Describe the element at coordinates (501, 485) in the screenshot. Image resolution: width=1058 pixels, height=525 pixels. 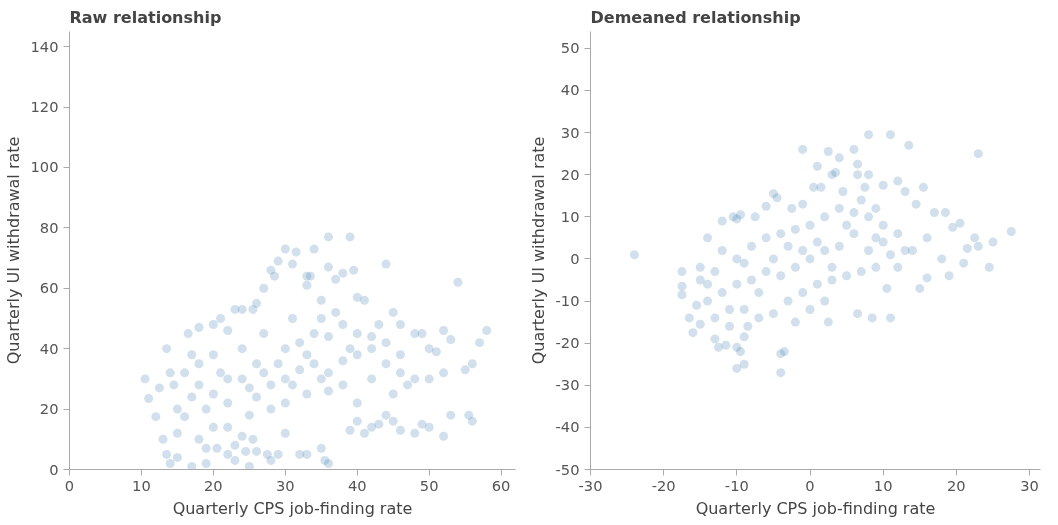
I see `x-tick-label: 60` at that location.